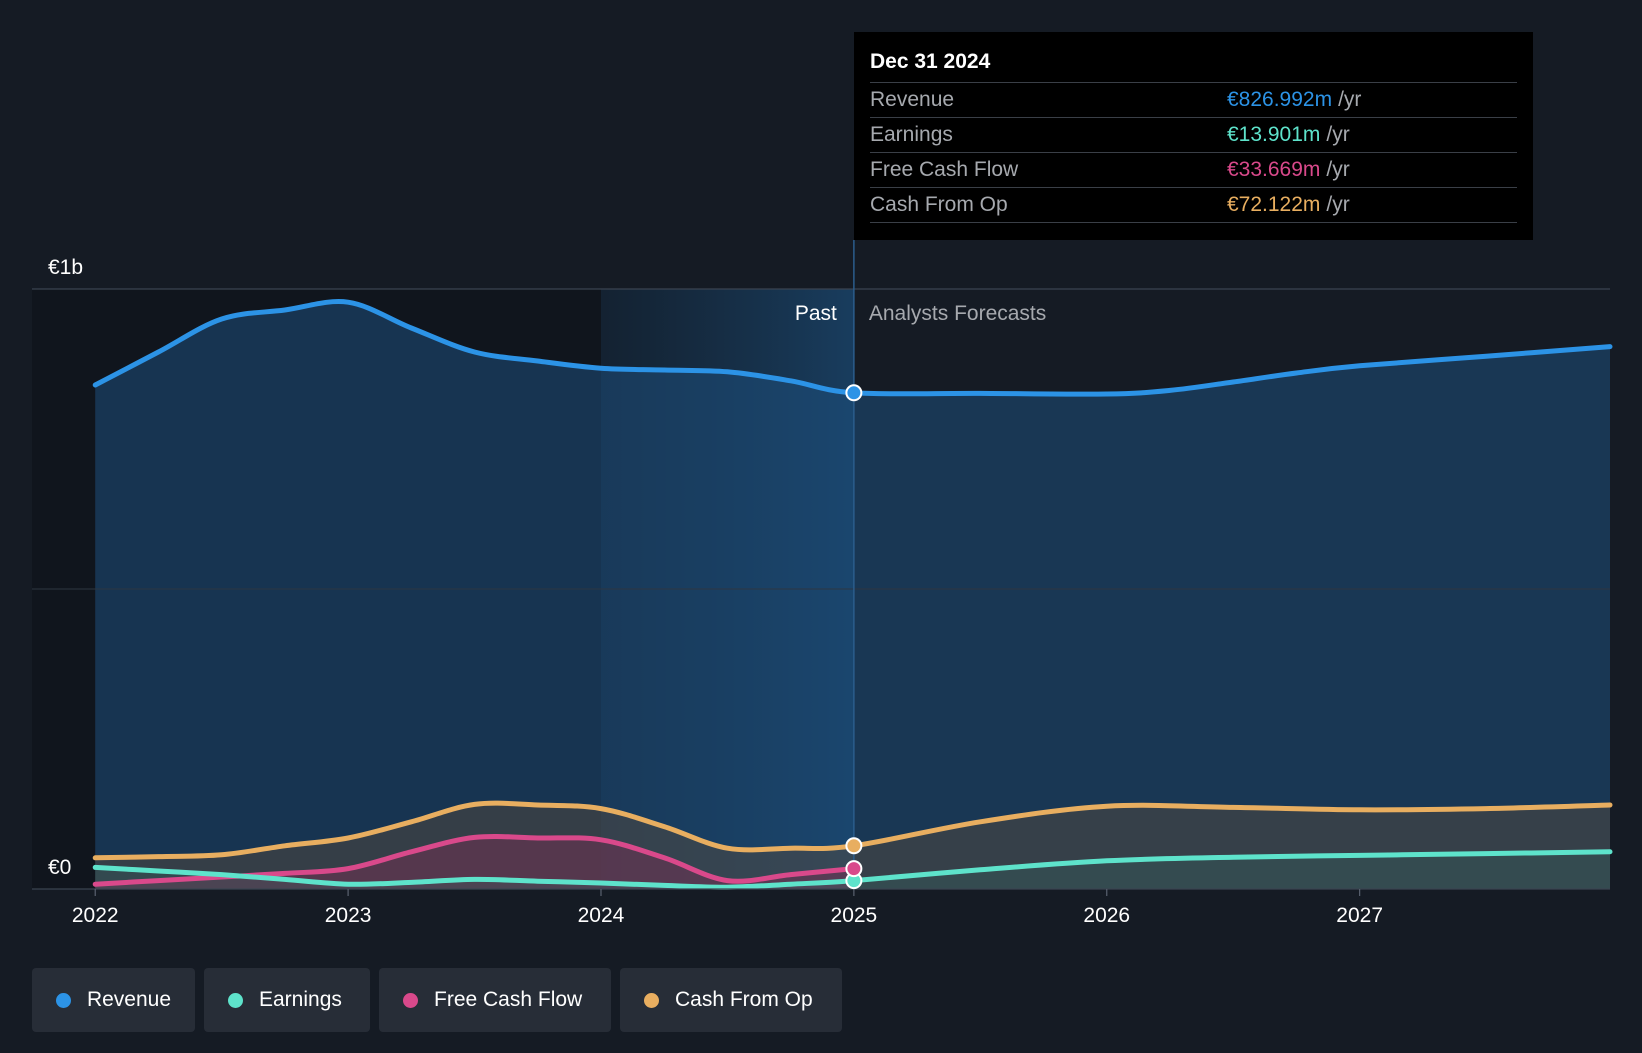  What do you see at coordinates (235, 1000) in the screenshot?
I see `earnings-dot-icon` at bounding box center [235, 1000].